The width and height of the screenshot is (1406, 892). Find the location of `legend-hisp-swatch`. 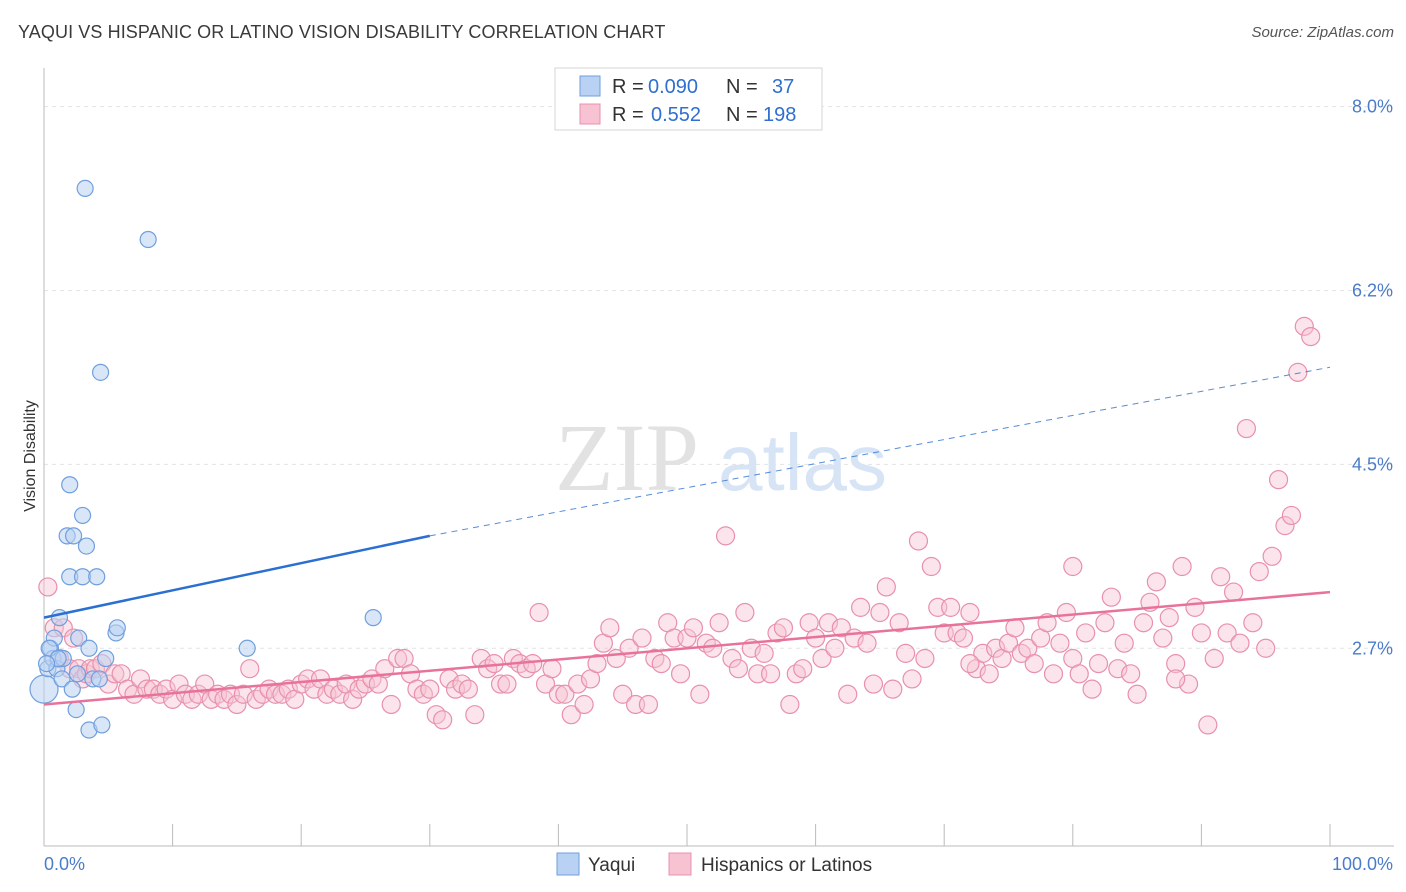

legend-hisp-swatch is located at coordinates (590, 114).